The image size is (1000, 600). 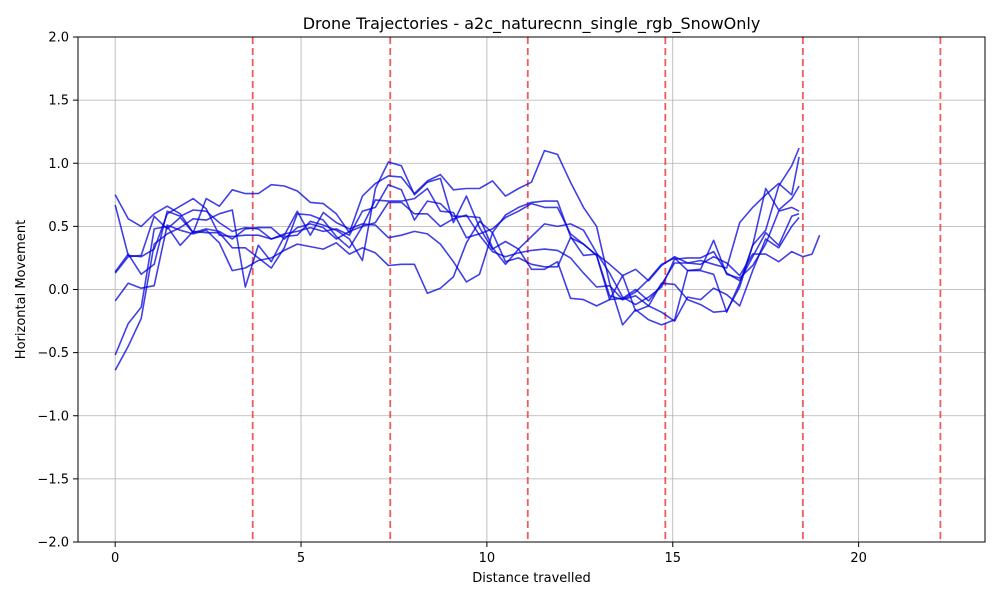 What do you see at coordinates (53, 416) in the screenshot?
I see `y-tick-label: −1.0` at bounding box center [53, 416].